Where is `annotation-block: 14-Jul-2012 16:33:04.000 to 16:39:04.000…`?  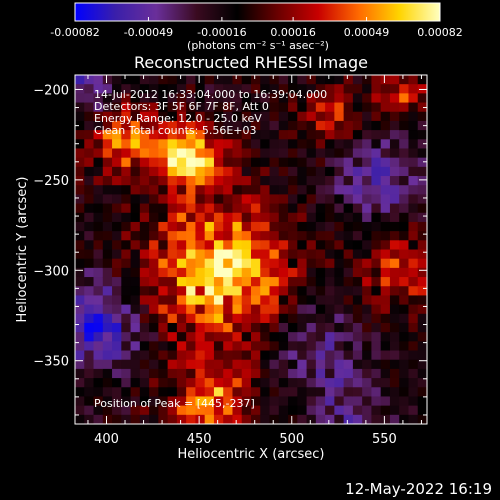 annotation-block: 14-Jul-2012 16:33:04.000 to 16:39:04.000… is located at coordinates (210, 112).